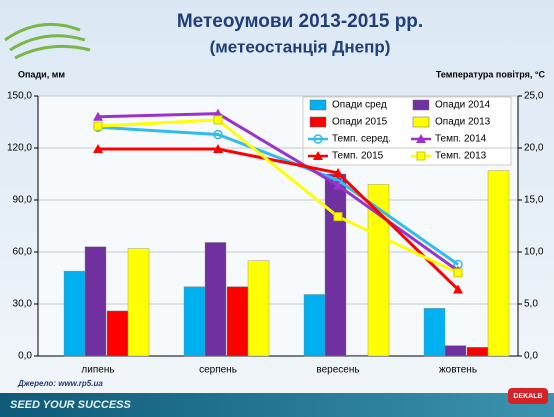 The image size is (554, 417). Describe the element at coordinates (463, 122) in the screenshot. I see `legend-label: Опади 2013` at that location.